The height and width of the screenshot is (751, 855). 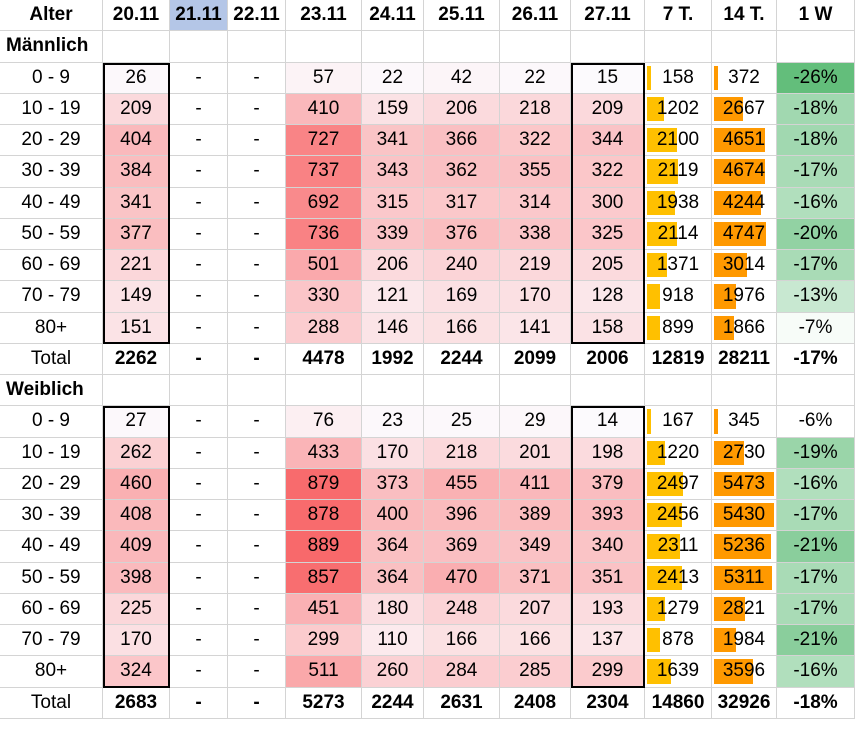 I want to click on cell-text: 206, so click(x=392, y=265).